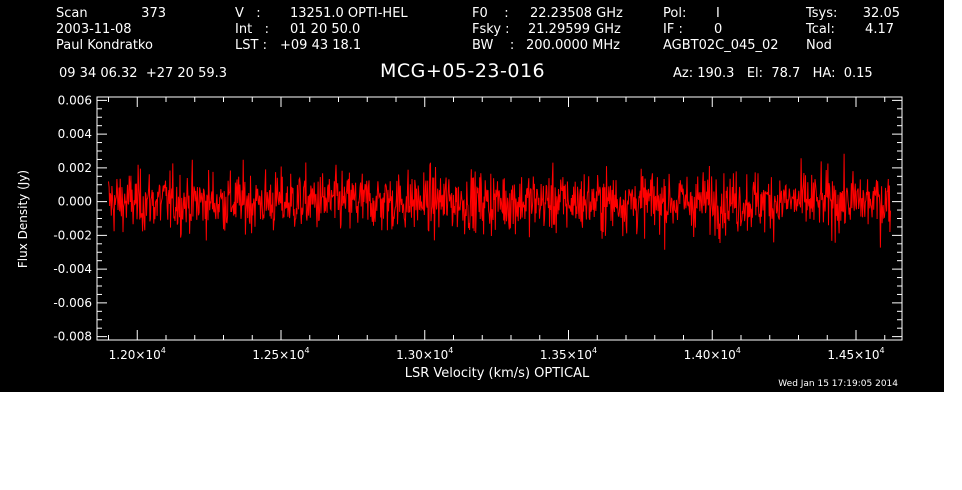 Image resolution: width=962 pixels, height=490 pixels. I want to click on if-value: 0, so click(718, 29).